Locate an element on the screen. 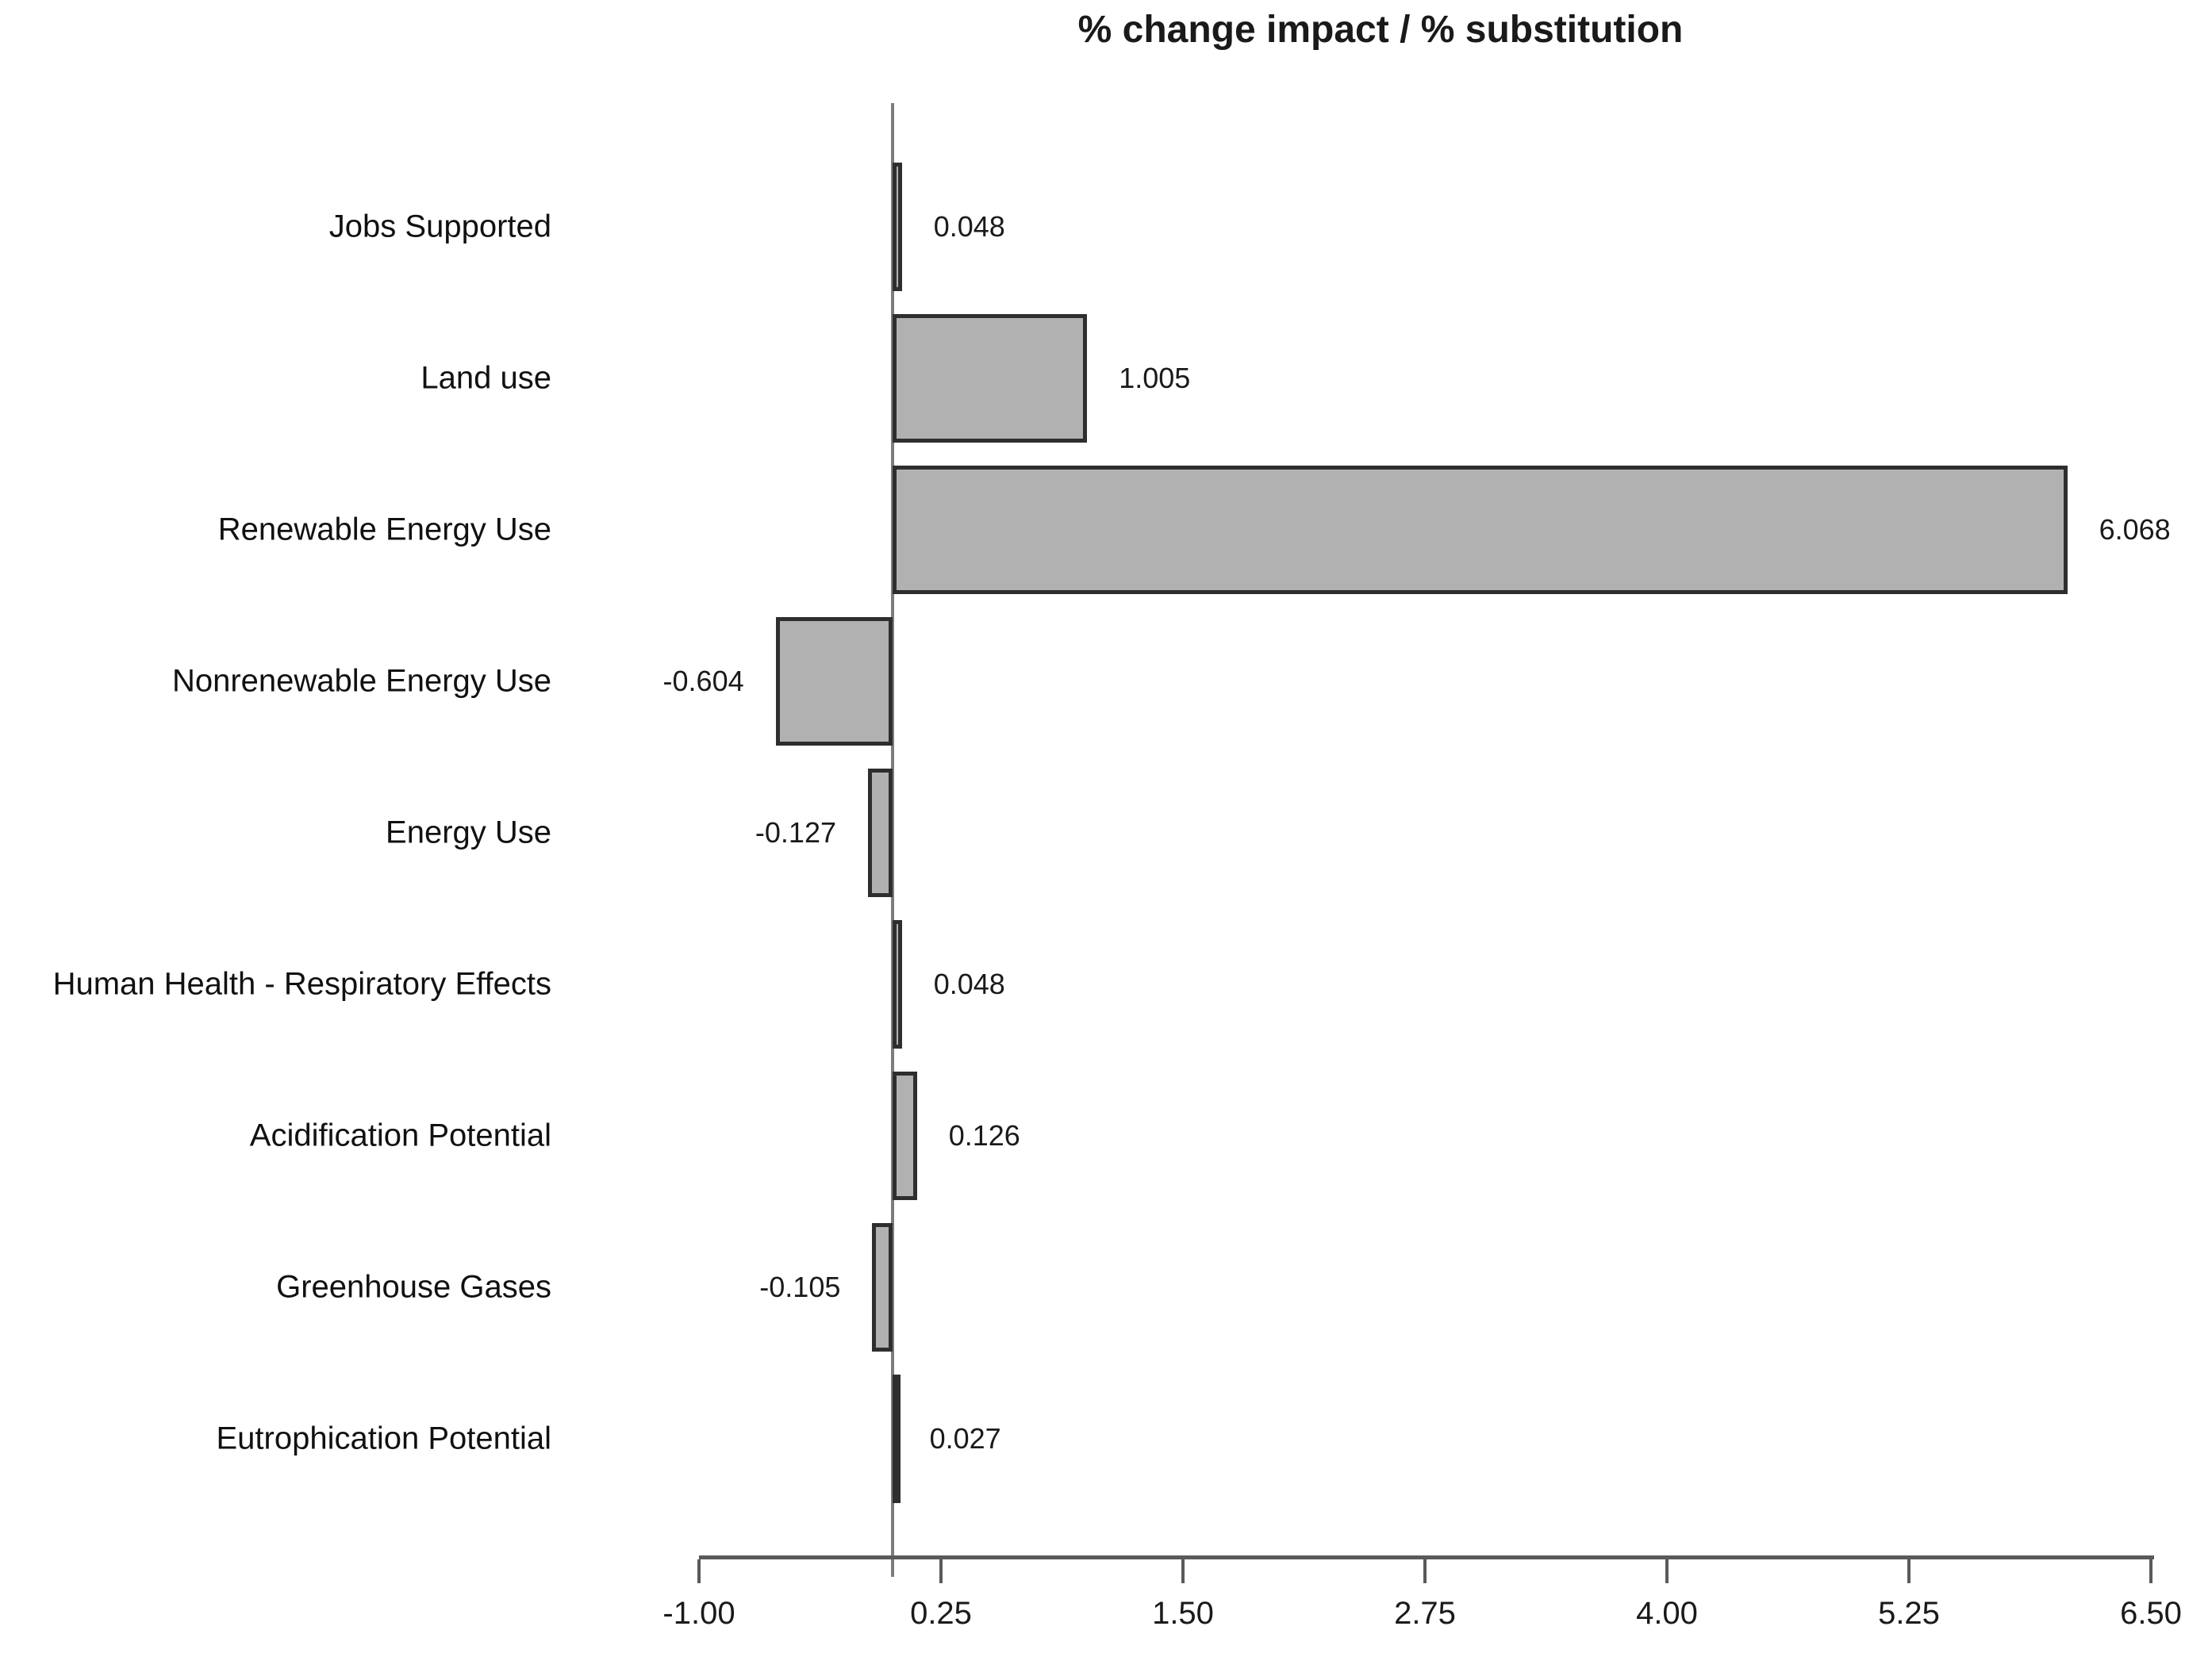 The width and height of the screenshot is (2212, 1653). zero-line is located at coordinates (892, 840).